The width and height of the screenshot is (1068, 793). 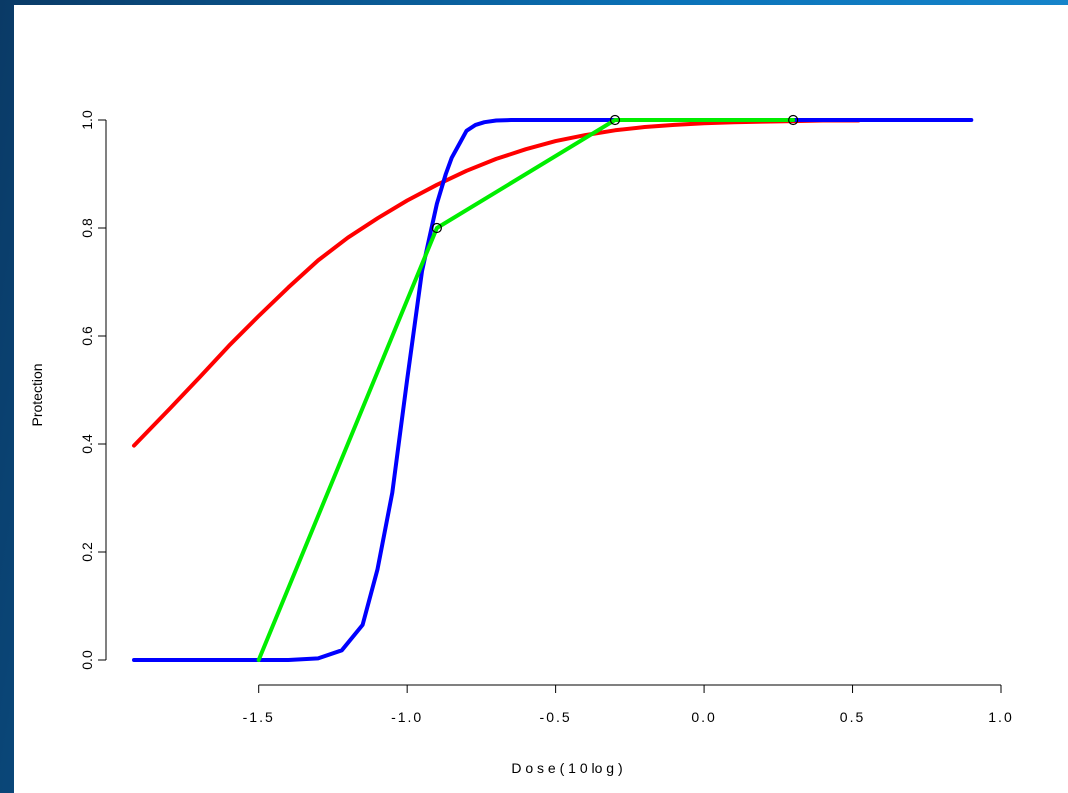 I want to click on x-tick-label: 1.0, so click(x=1000, y=717).